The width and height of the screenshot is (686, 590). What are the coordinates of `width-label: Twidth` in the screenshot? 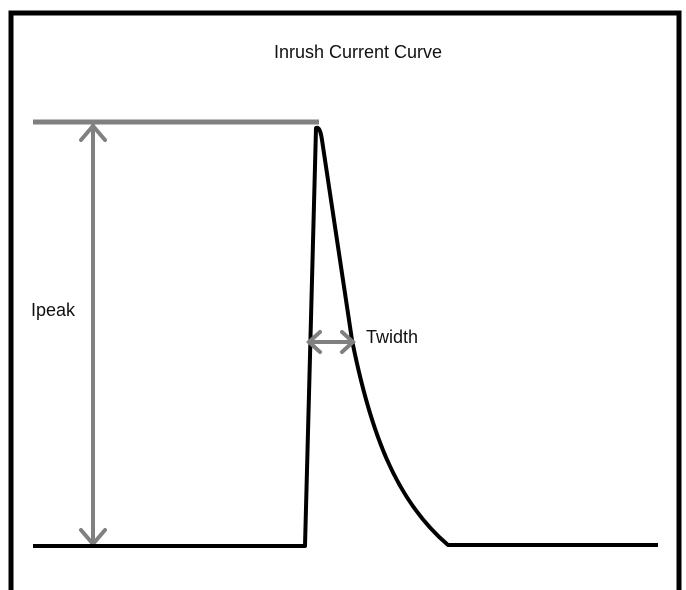 It's located at (392, 337).